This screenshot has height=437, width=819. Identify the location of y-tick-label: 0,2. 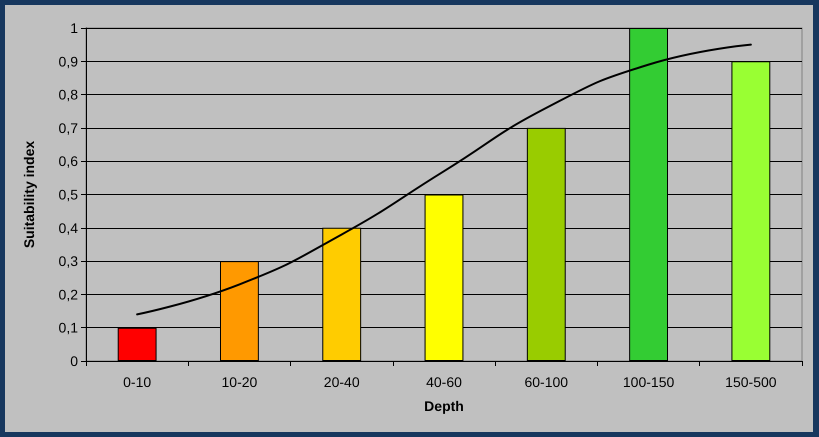
(68, 294).